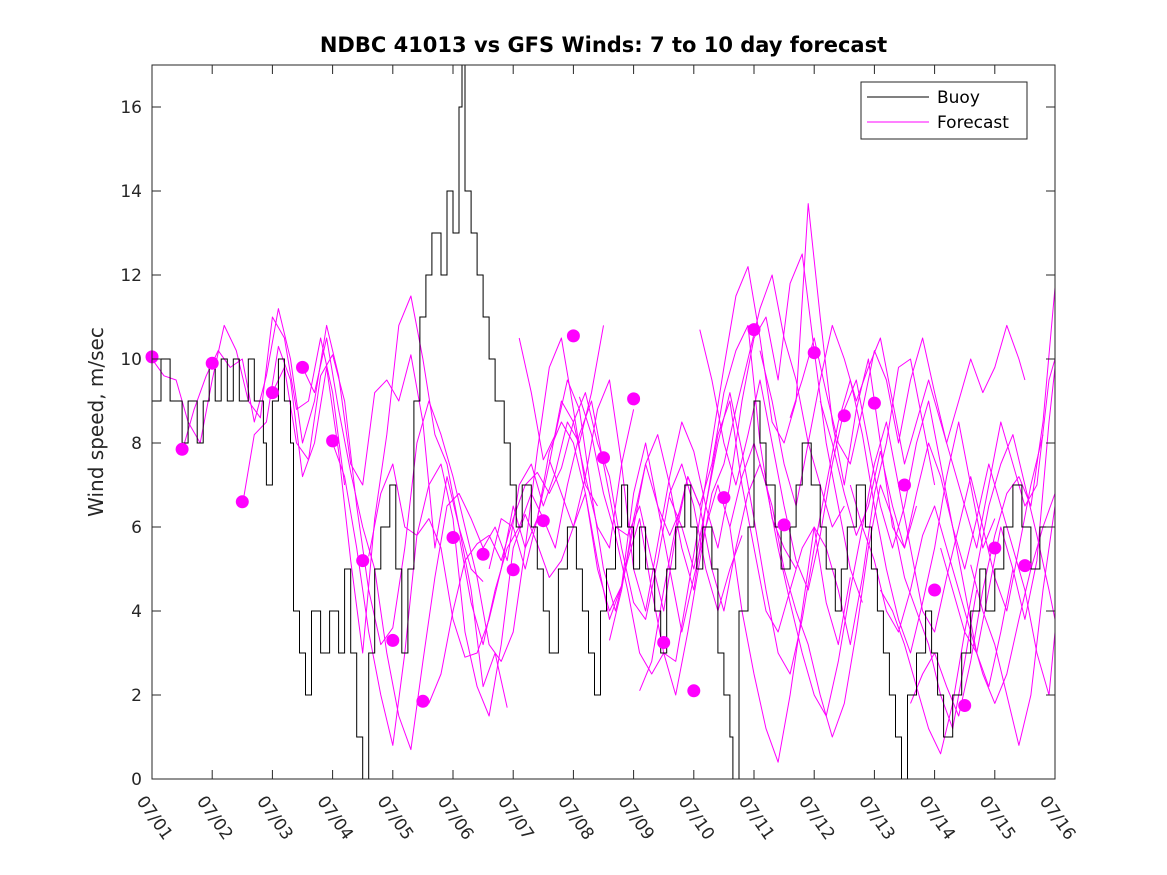 Image resolution: width=1167 pixels, height=875 pixels. Describe the element at coordinates (131, 108) in the screenshot. I see `y-tick-label: 16` at that location.